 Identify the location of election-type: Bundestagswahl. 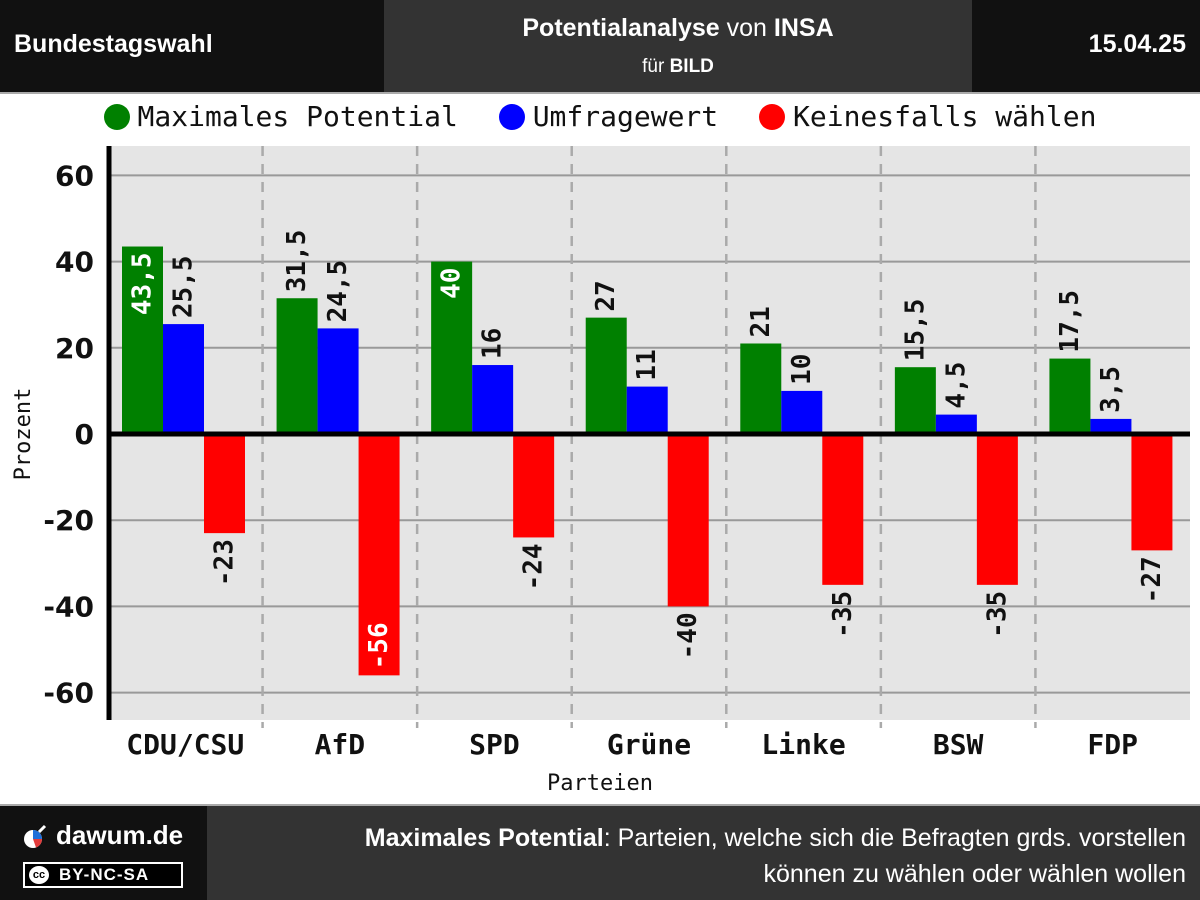
(113, 44).